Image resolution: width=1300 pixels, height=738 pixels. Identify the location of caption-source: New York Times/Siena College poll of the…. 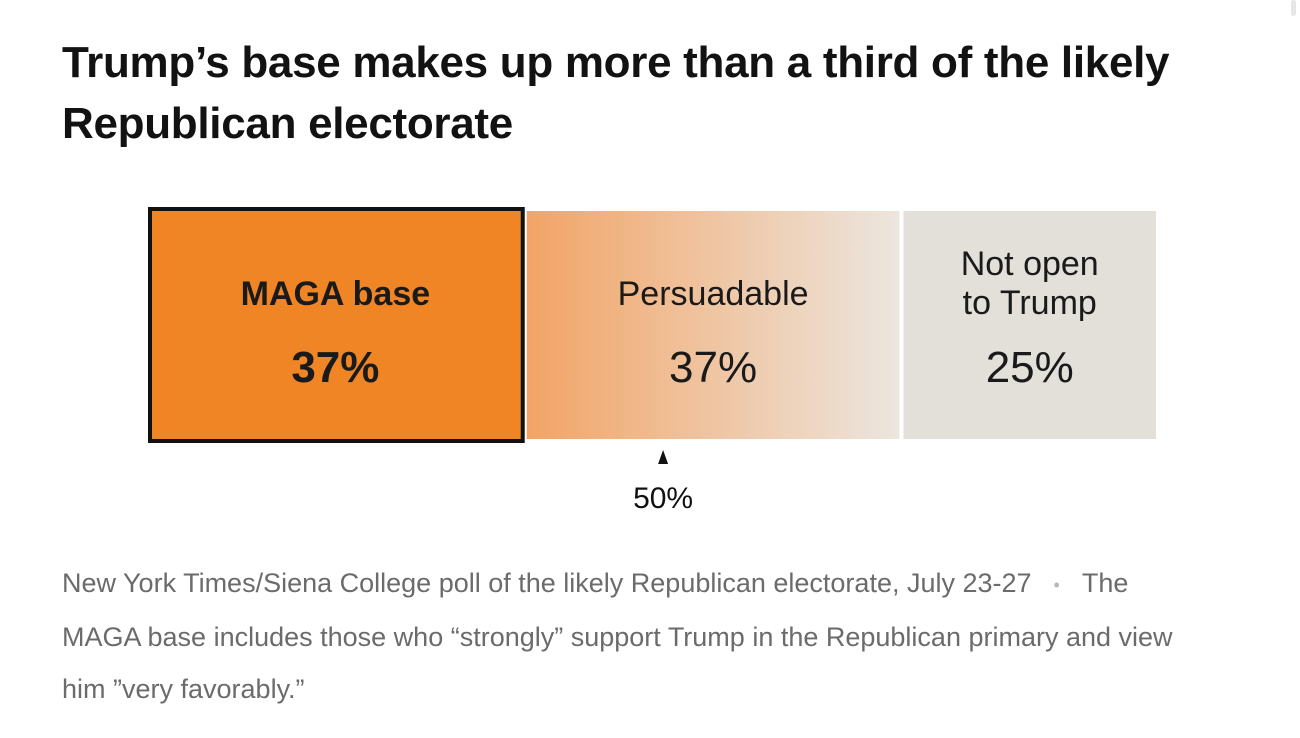
(547, 583).